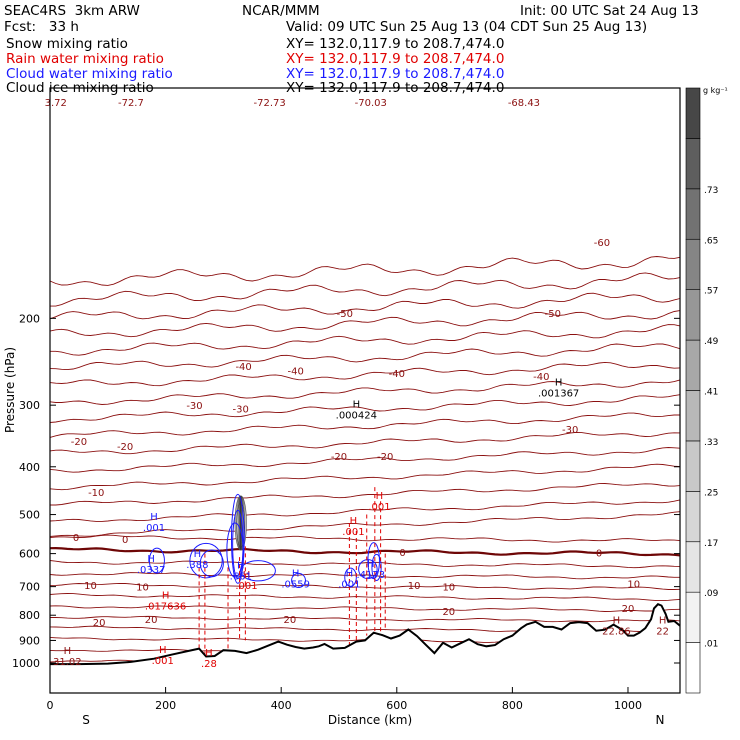  I want to click on field-label-rain: Rain water mixing ratio, so click(85, 59).